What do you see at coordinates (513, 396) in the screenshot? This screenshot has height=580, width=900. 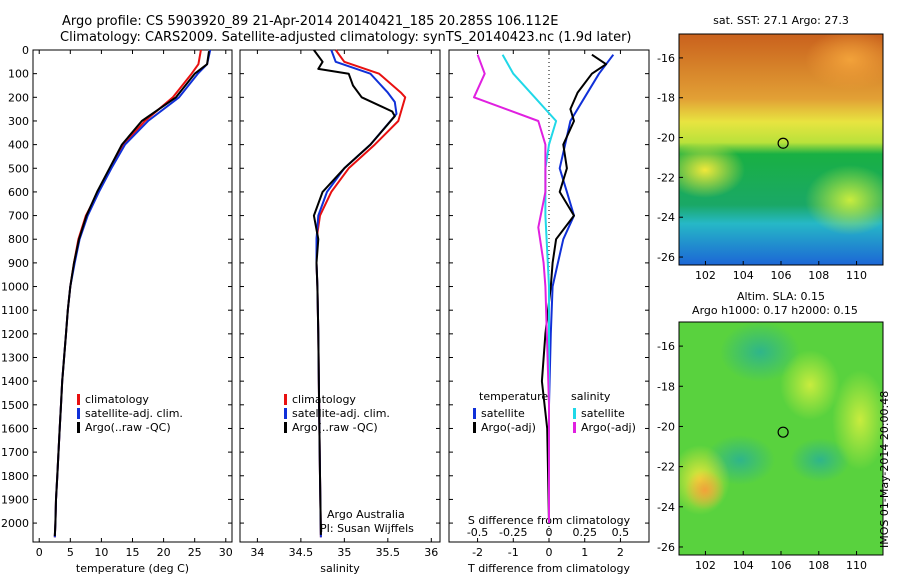 I see `legend-header: temperature` at bounding box center [513, 396].